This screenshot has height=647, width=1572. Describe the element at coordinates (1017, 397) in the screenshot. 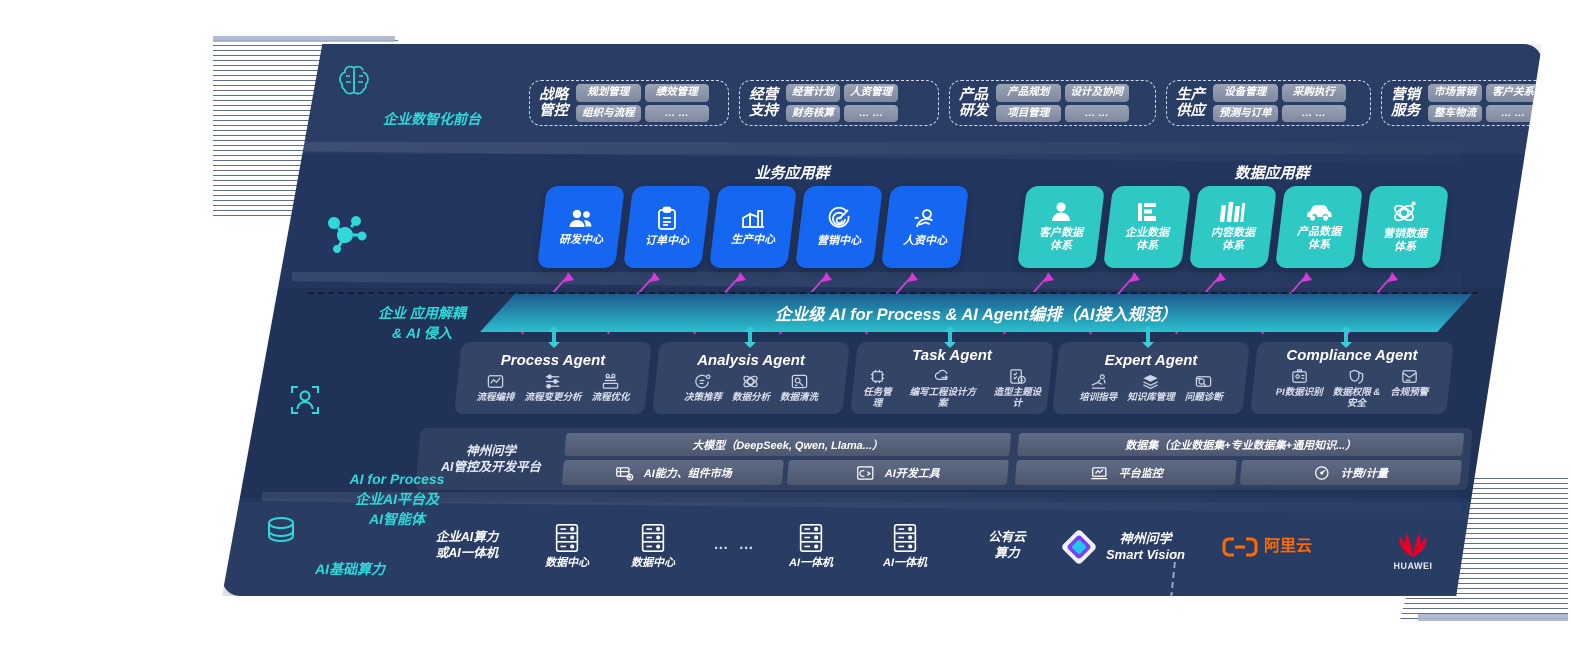

I see `agent-item-label: 造型主题设计` at that location.